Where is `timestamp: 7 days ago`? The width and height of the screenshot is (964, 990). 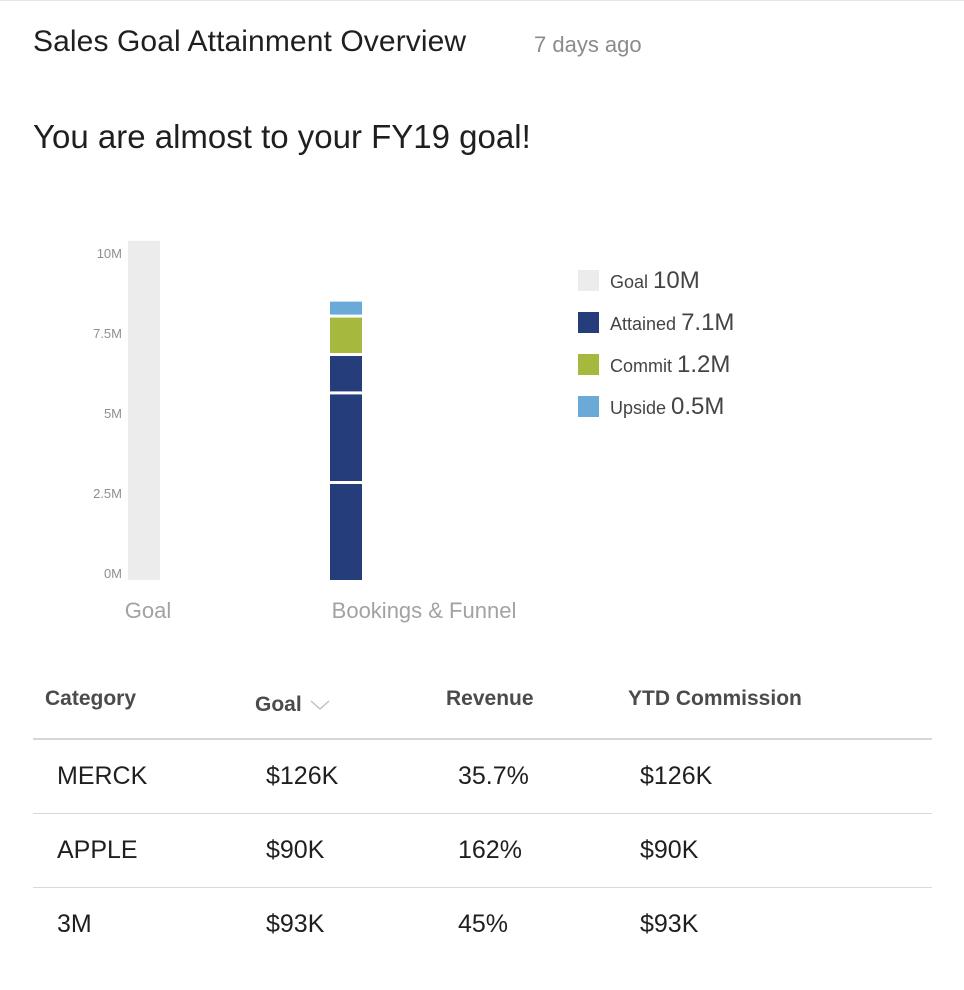
timestamp: 7 days ago is located at coordinates (588, 44).